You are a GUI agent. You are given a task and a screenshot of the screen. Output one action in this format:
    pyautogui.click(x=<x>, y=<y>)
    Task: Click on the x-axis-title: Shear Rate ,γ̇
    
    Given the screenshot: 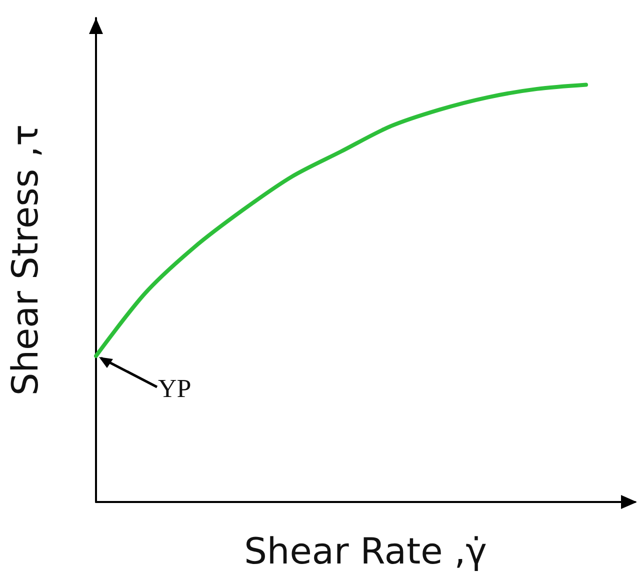 What is the action you would take?
    pyautogui.click(x=365, y=552)
    